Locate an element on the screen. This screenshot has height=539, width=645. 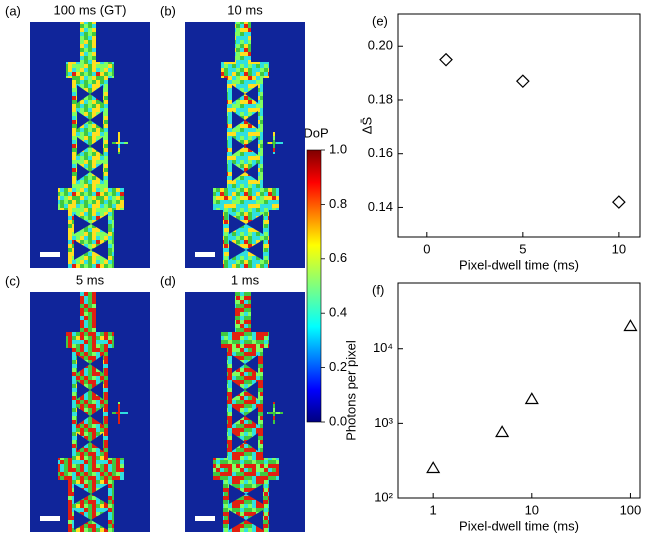
colorbar is located at coordinates (314, 286).